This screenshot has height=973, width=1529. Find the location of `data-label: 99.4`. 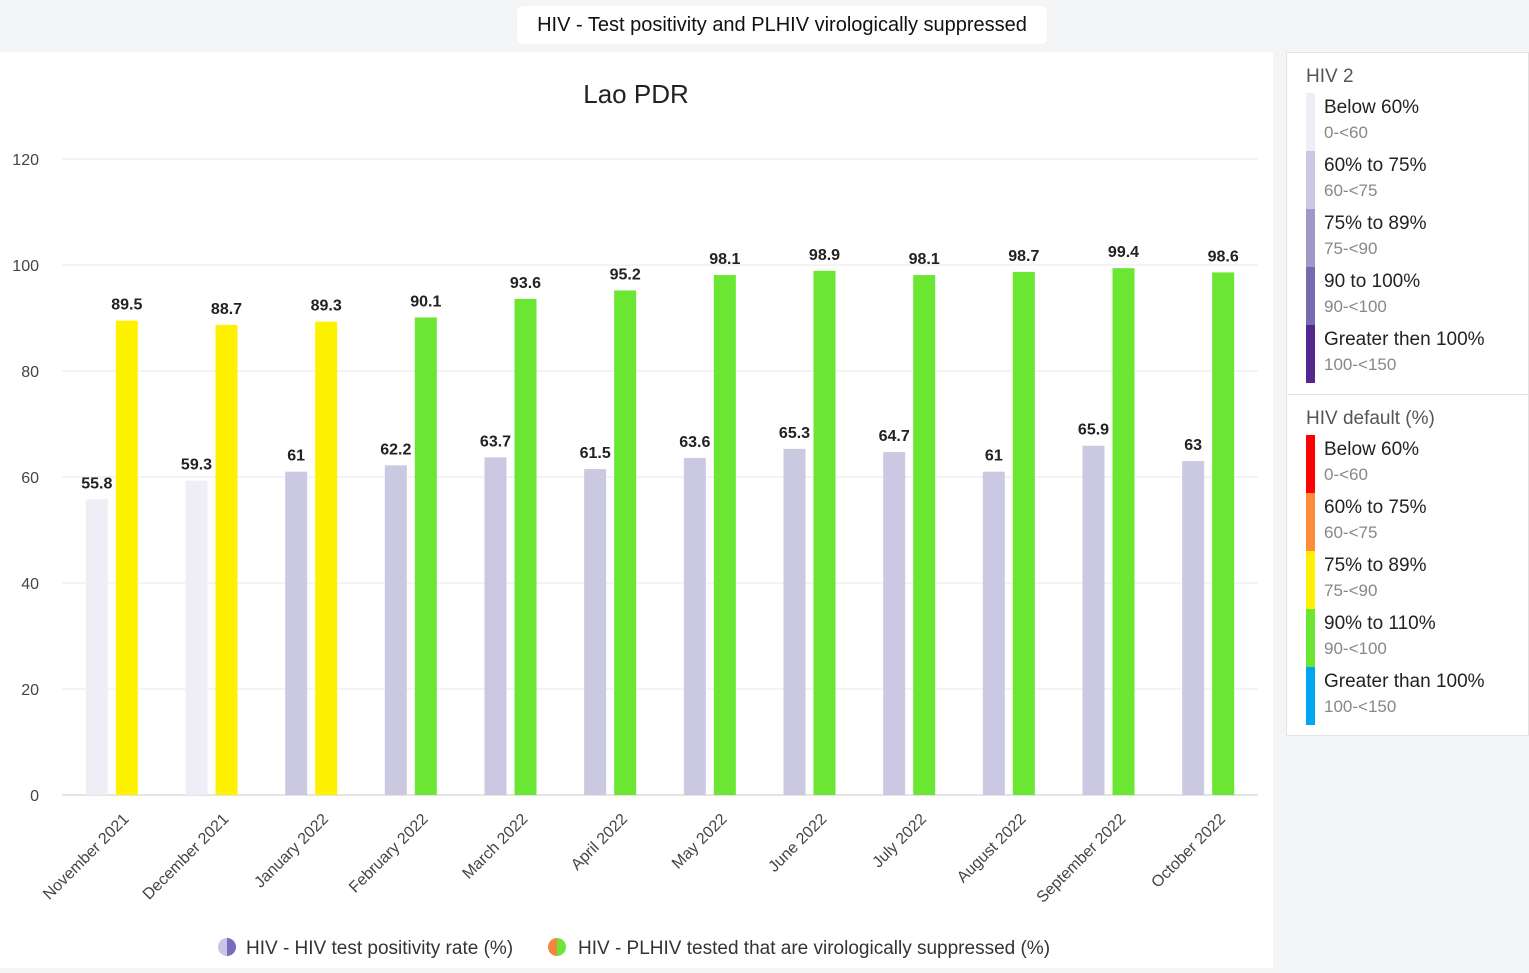

data-label: 99.4 is located at coordinates (1123, 252).